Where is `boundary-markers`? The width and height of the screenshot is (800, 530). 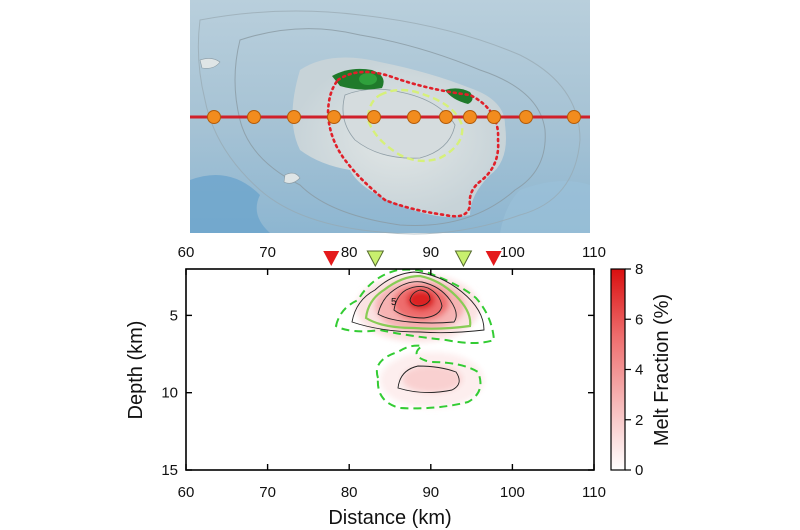
boundary-markers is located at coordinates (412, 259).